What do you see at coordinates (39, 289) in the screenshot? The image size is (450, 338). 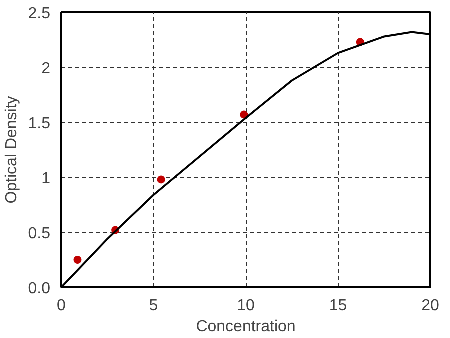 I see `y-tick-label: 0.0` at bounding box center [39, 289].